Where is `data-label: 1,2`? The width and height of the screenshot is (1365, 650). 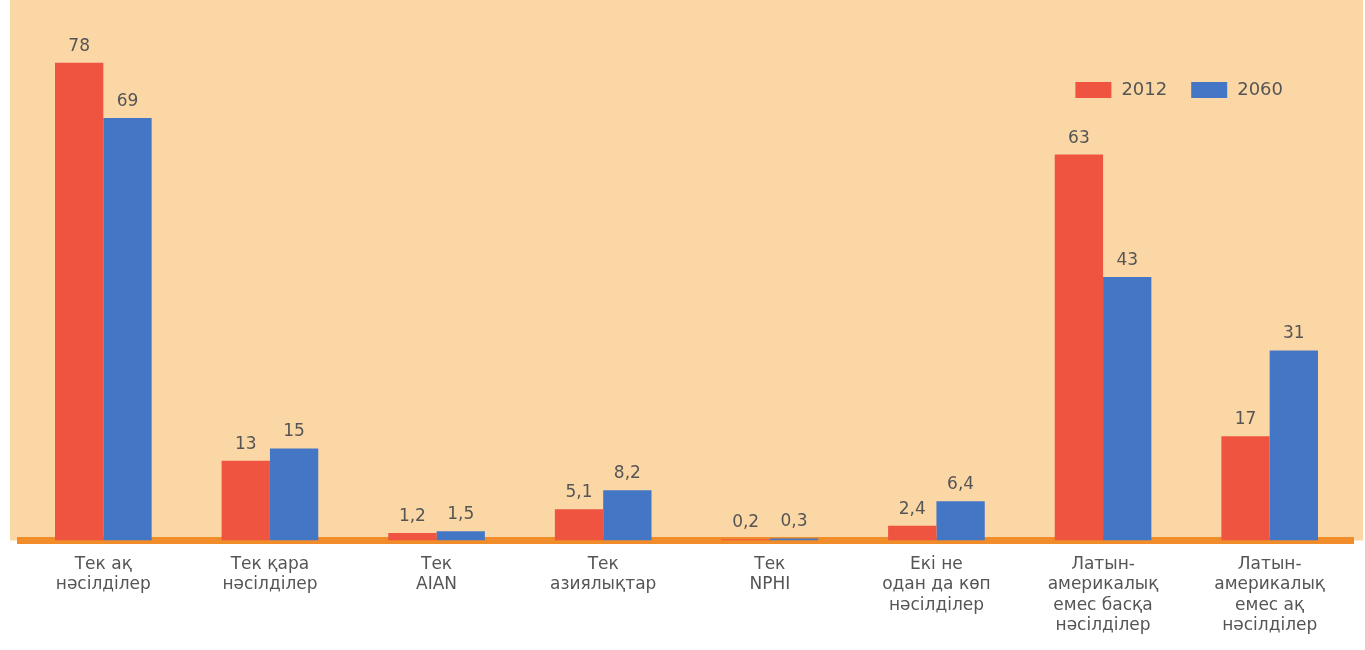
data-label: 1,2 is located at coordinates (412, 514).